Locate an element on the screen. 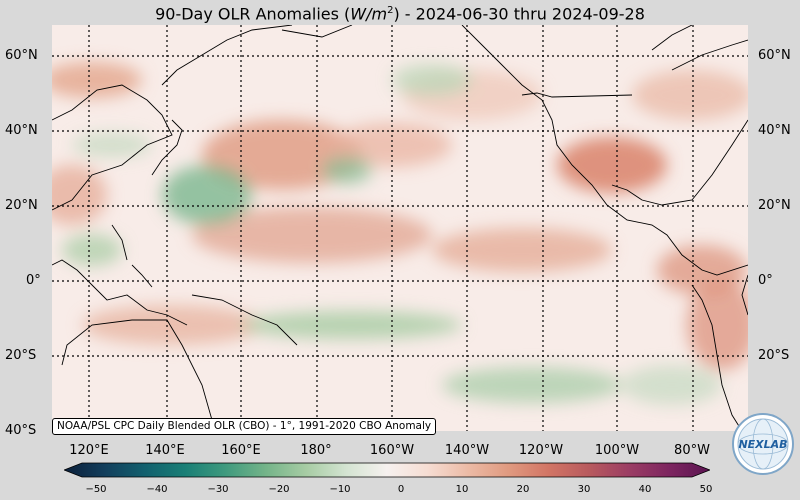 This screenshot has width=800, height=500. lat-label-left: 40°N is located at coordinates (21, 130).